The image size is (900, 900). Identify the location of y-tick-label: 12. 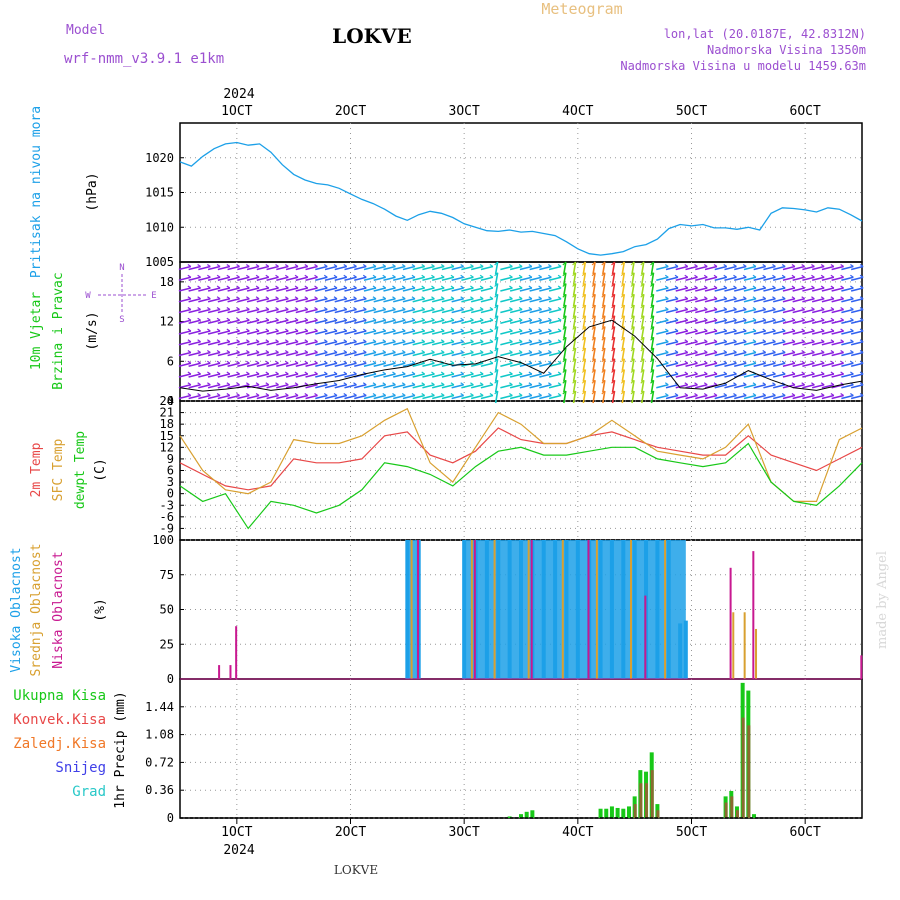
(167, 322).